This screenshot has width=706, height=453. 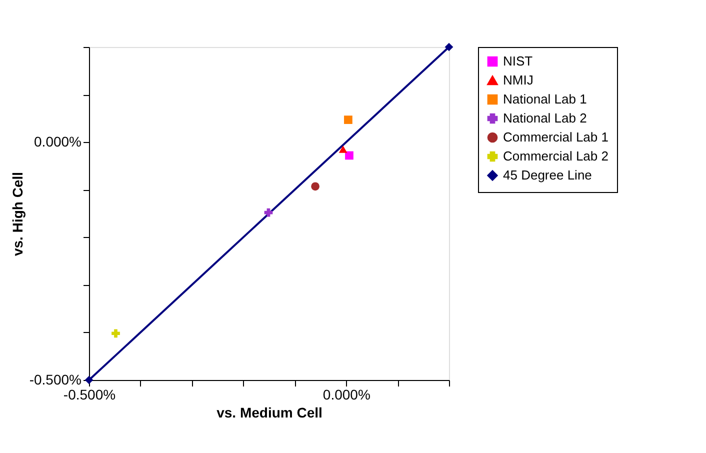 I want to click on x-axis-title: vs. Medium Cell, so click(x=269, y=412).